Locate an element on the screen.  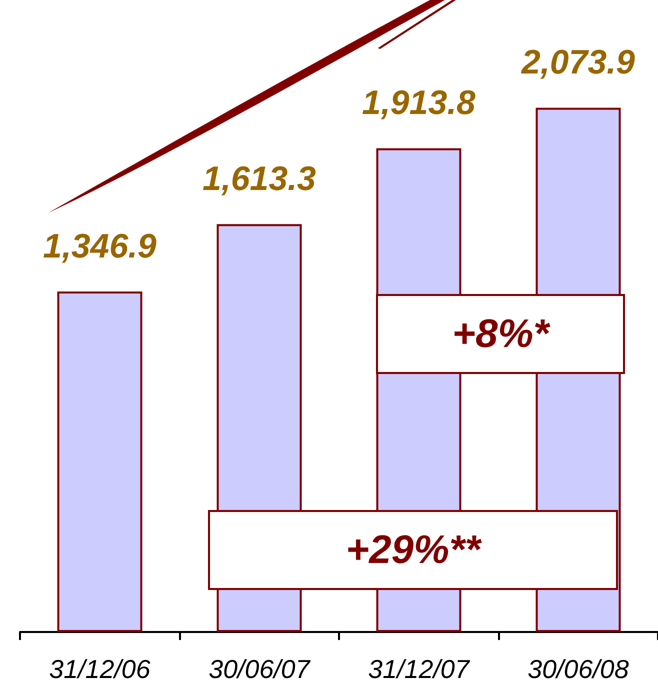
data-label: 2,073.9 is located at coordinates (578, 63).